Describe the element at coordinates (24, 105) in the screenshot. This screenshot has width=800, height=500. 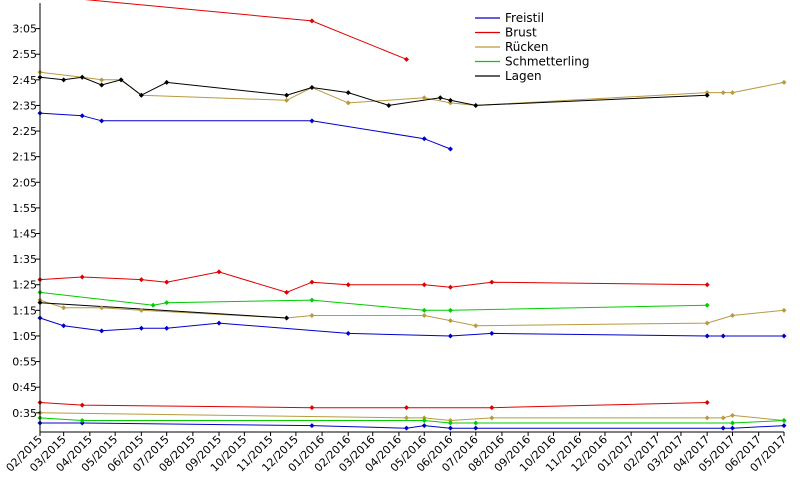
I see `y-tick-label: 2:35` at that location.